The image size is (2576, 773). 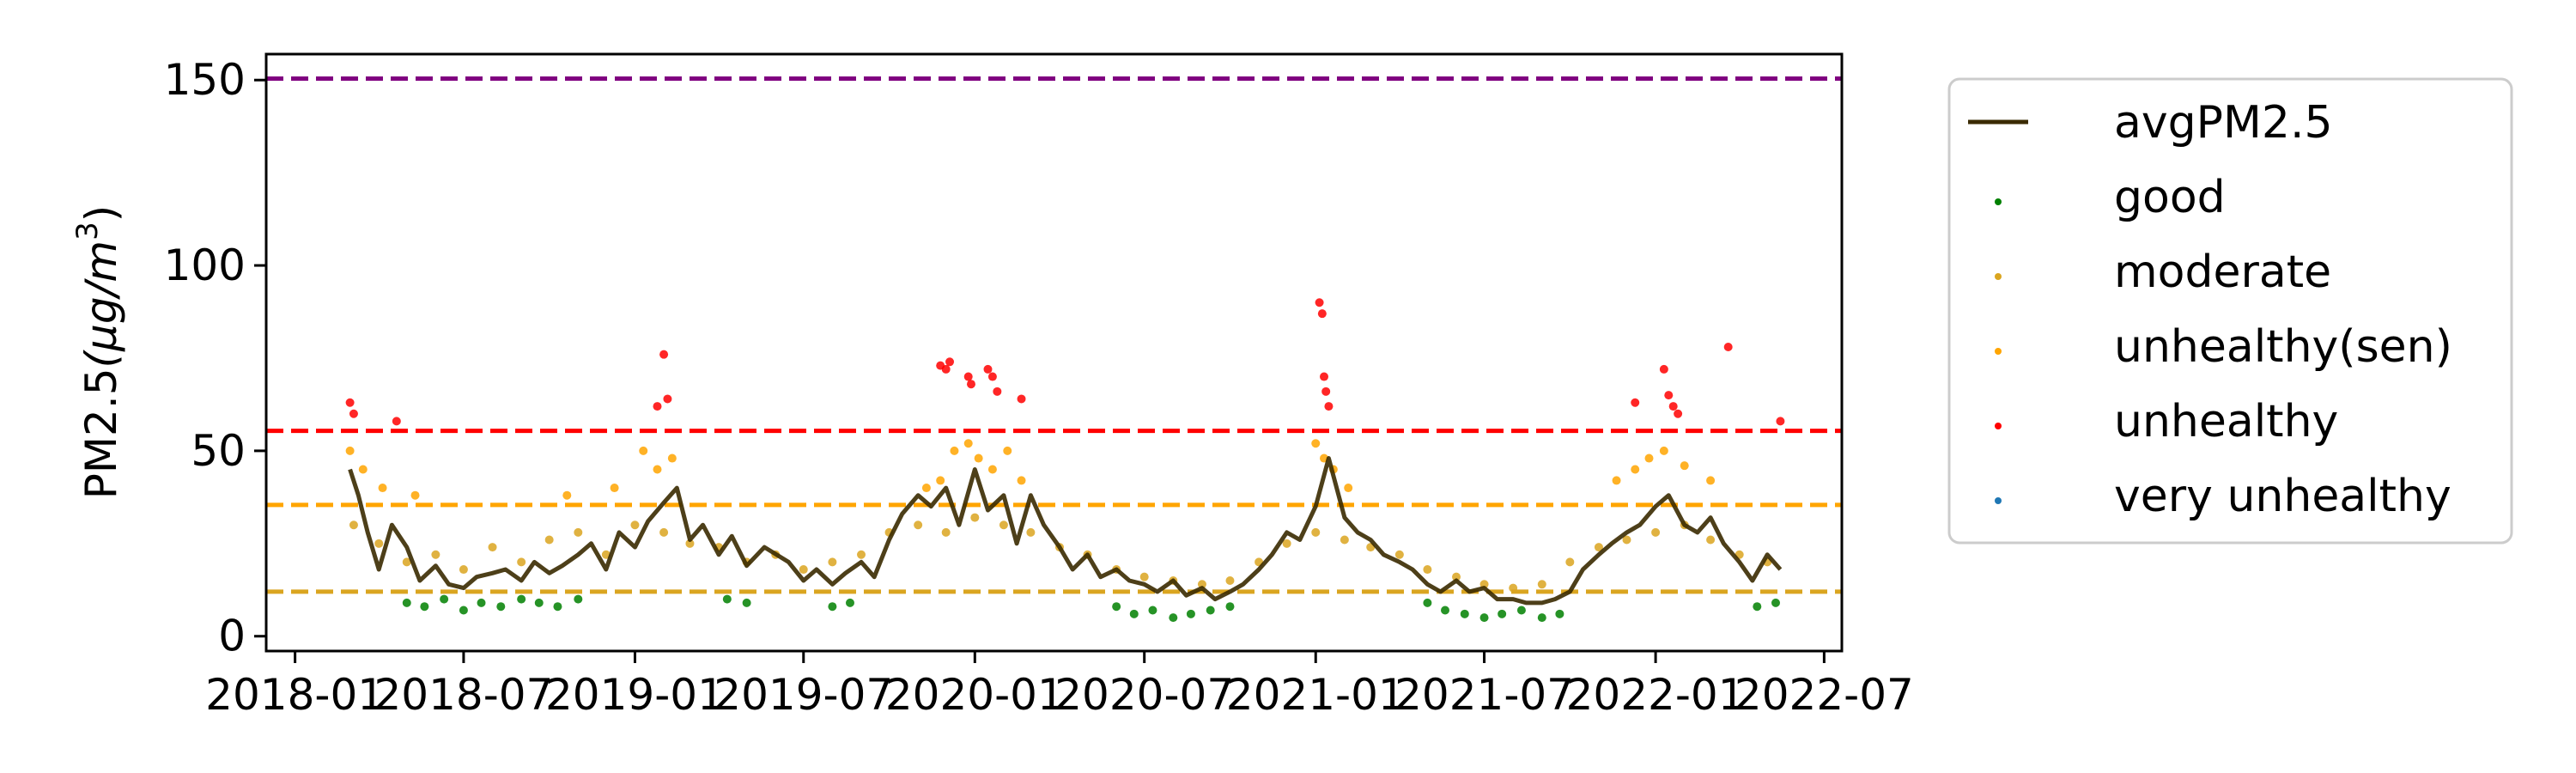 What do you see at coordinates (2223, 123) in the screenshot?
I see `legend-label: avgPM2.5` at bounding box center [2223, 123].